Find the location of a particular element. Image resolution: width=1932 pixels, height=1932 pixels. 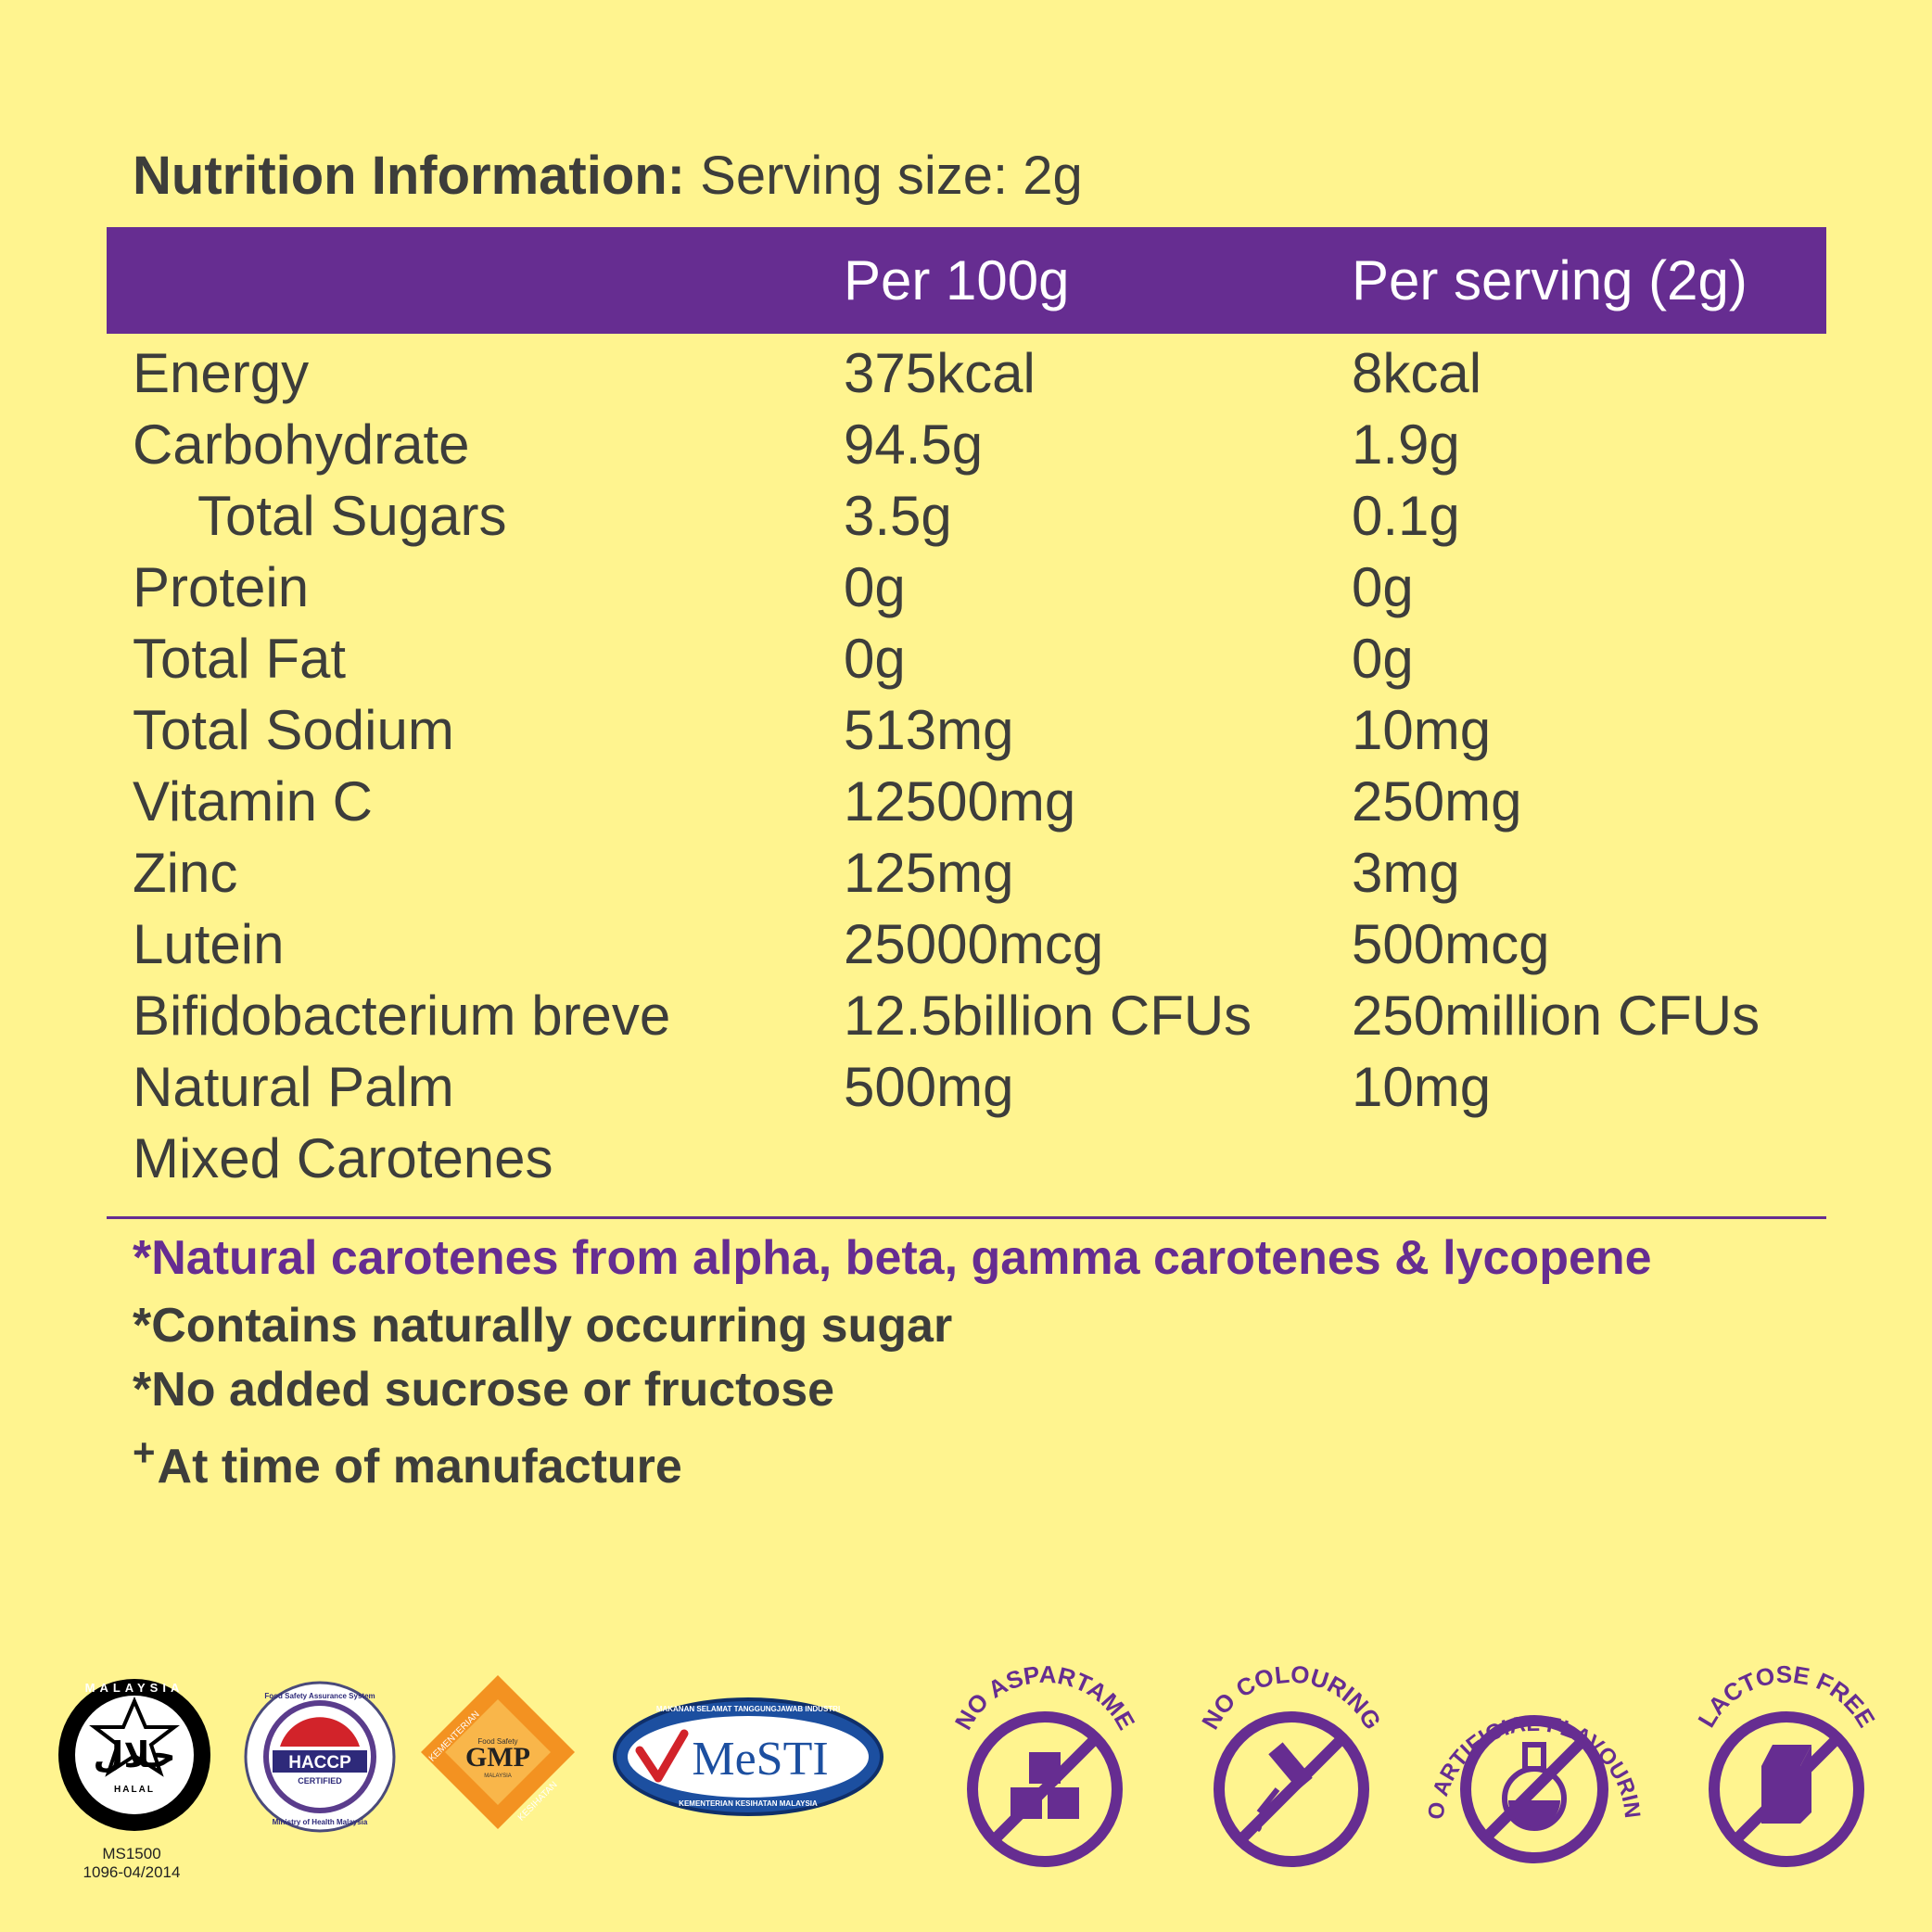

milk-carton-icon is located at coordinates (1786, 1784).